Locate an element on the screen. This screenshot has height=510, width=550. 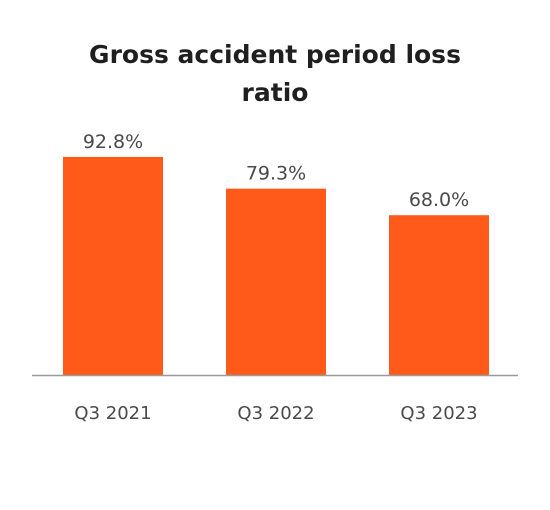
bar-q3-2022 is located at coordinates (276, 281).